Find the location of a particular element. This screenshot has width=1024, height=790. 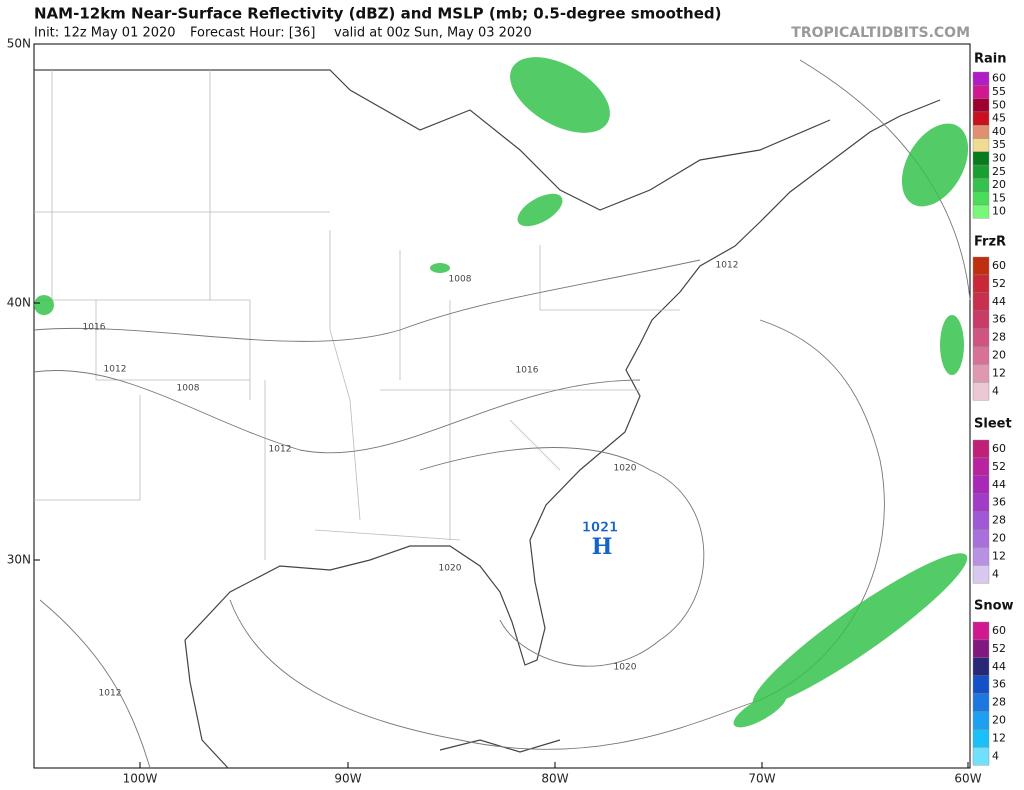

legend-level: 30 is located at coordinates (999, 157).